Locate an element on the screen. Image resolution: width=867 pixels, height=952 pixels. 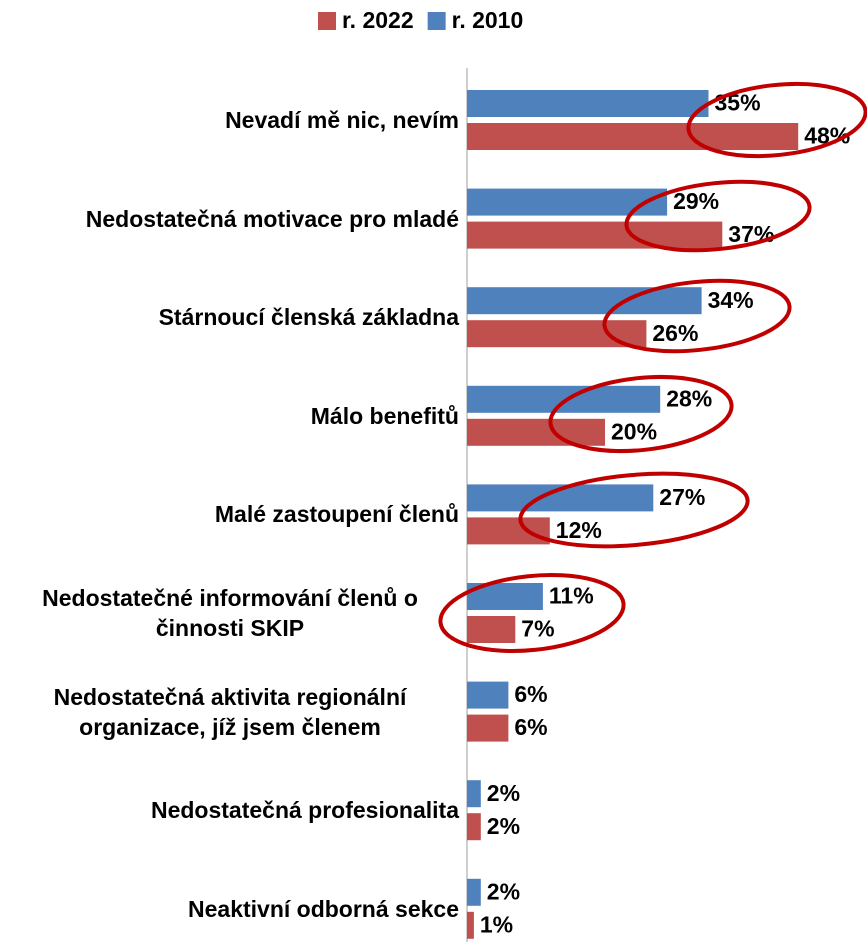
data-label: 7% is located at coordinates (537, 629).